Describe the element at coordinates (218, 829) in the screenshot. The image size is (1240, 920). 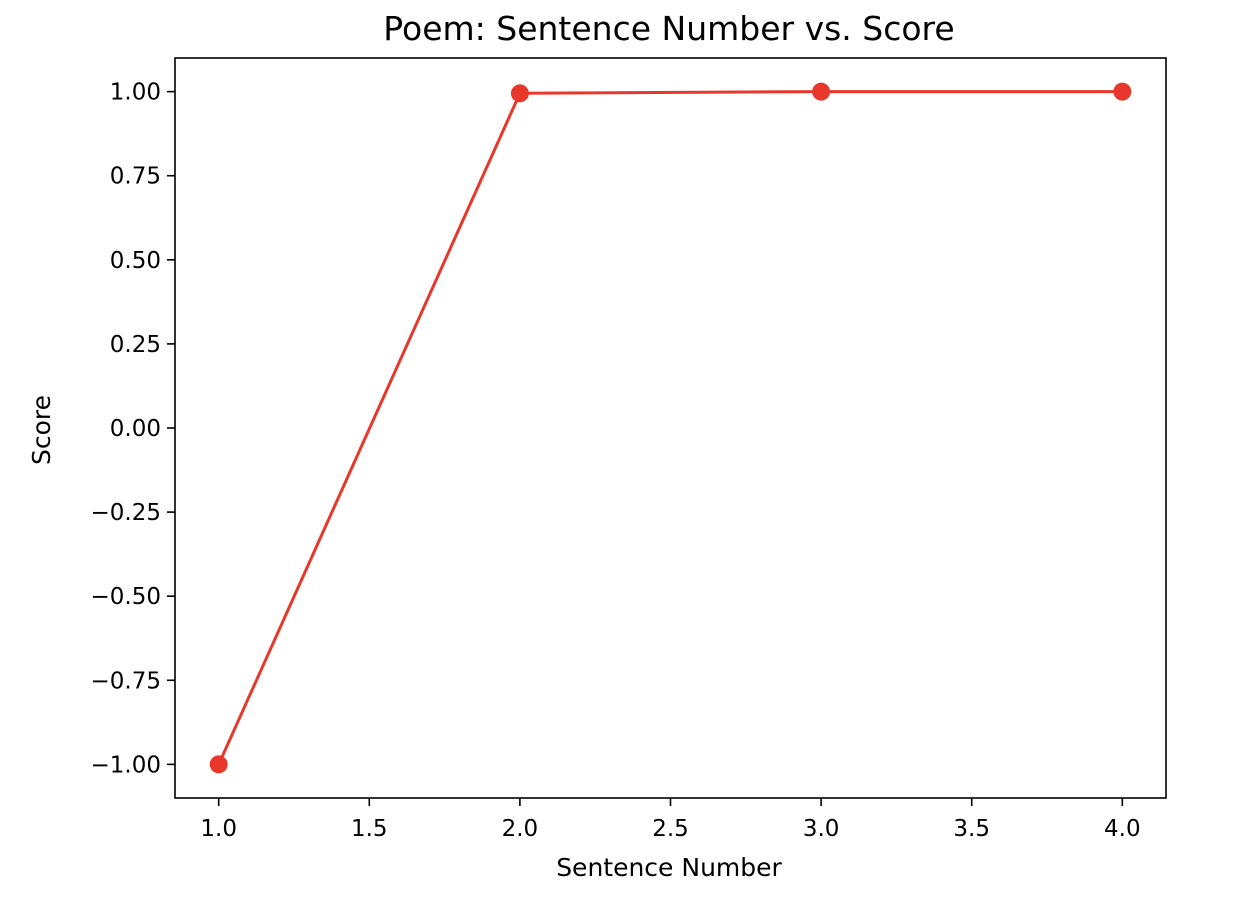
I see `x-tick-label: 1.0` at that location.